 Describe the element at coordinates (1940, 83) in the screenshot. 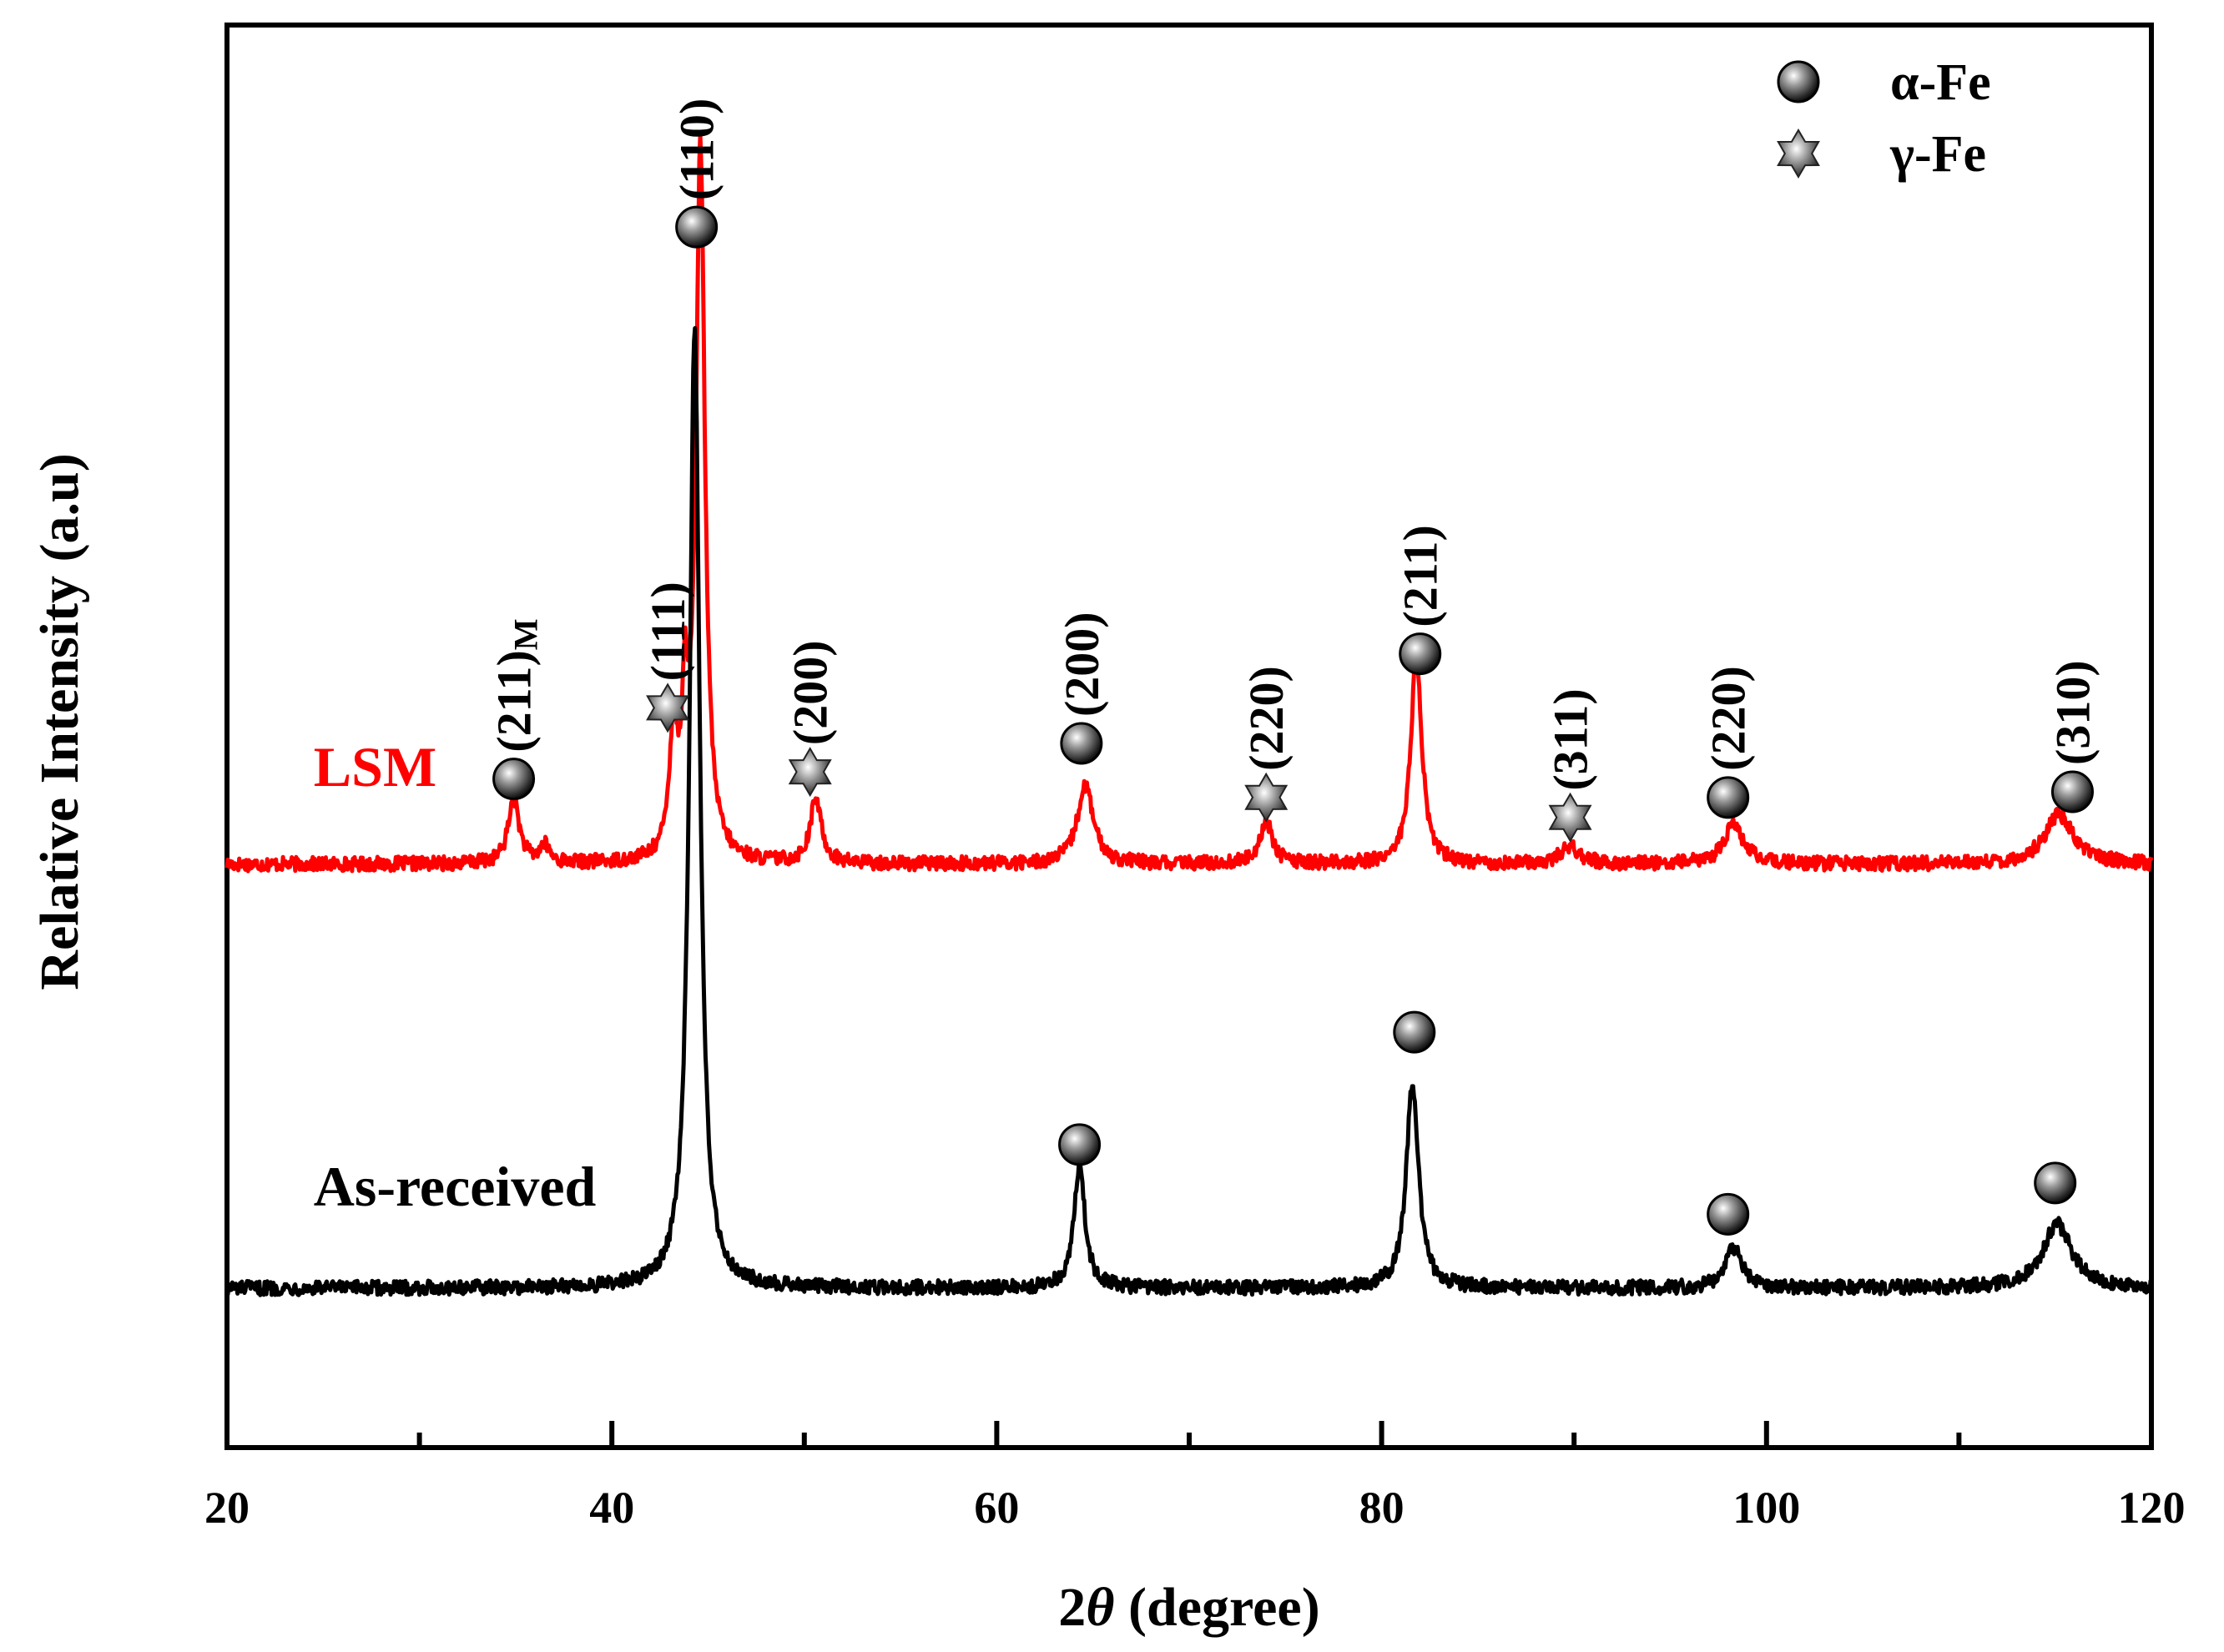

I see `legend-entry-label: α-Fe` at that location.